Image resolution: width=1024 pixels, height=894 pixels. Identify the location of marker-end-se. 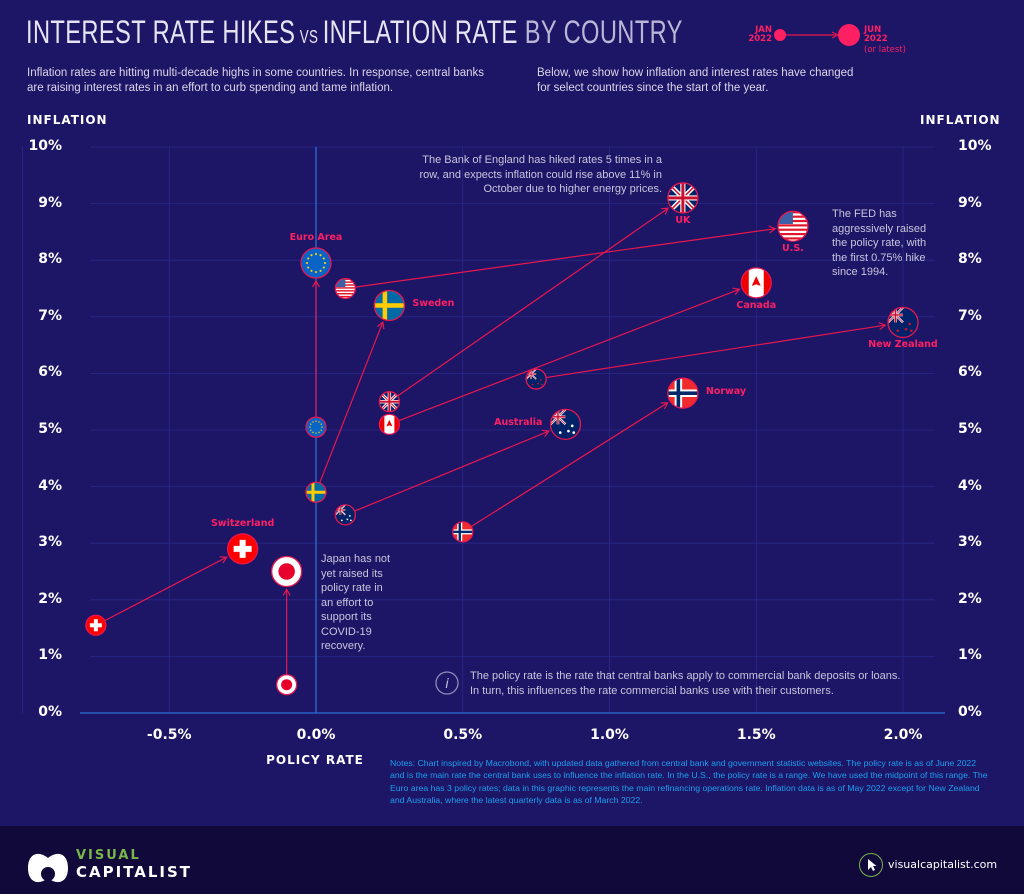
(389, 305).